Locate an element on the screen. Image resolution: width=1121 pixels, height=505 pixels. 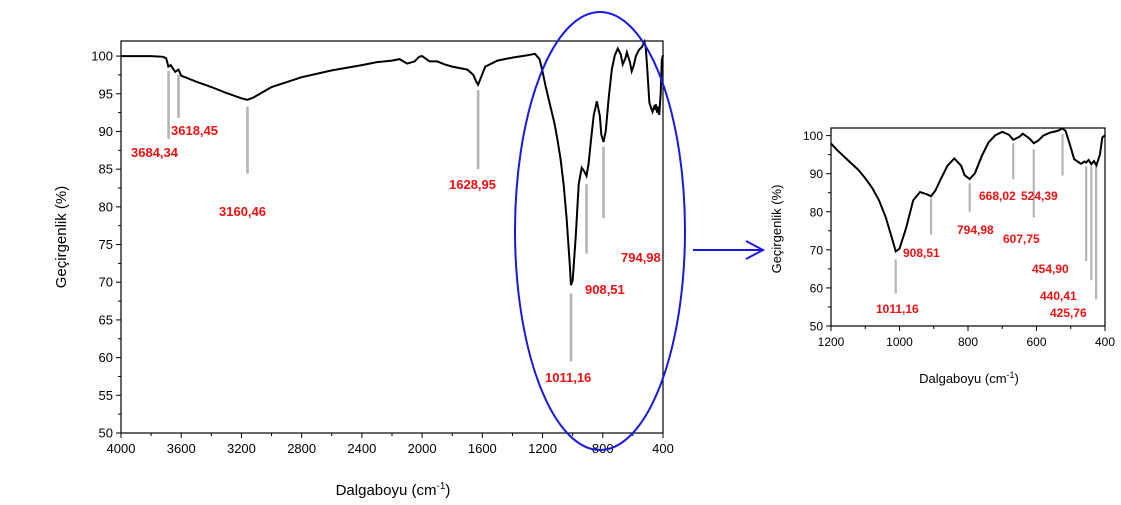
main-xtick-label: 4000 is located at coordinates (121, 448).